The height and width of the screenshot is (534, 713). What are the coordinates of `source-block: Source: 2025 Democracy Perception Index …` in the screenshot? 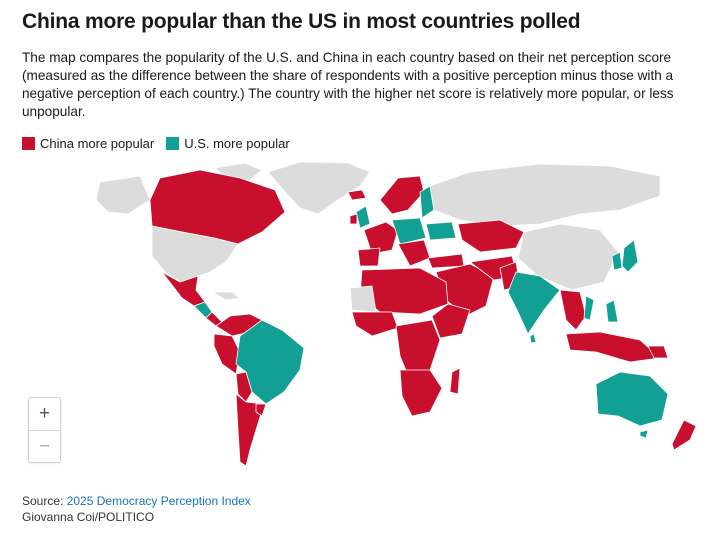 It's located at (136, 509).